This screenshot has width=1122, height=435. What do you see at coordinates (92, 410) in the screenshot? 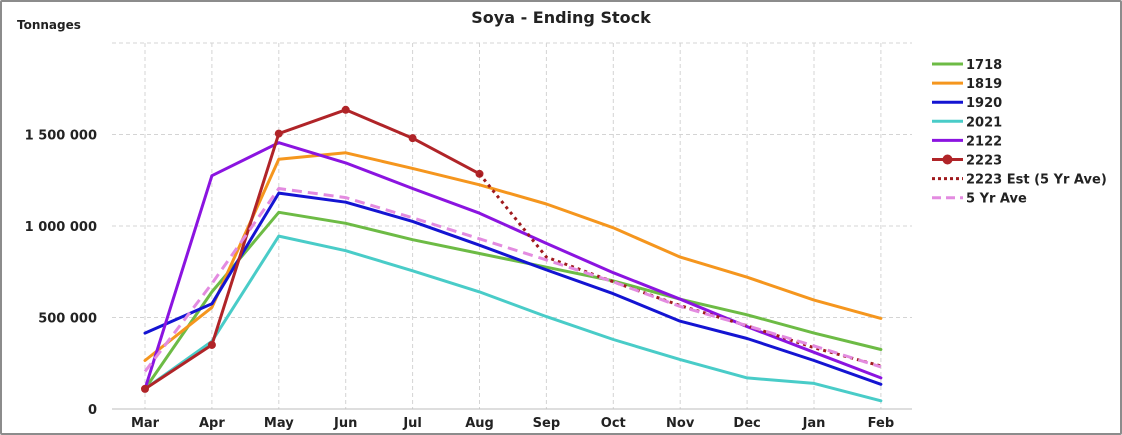
I see `y-tick-label: 0` at bounding box center [92, 410].